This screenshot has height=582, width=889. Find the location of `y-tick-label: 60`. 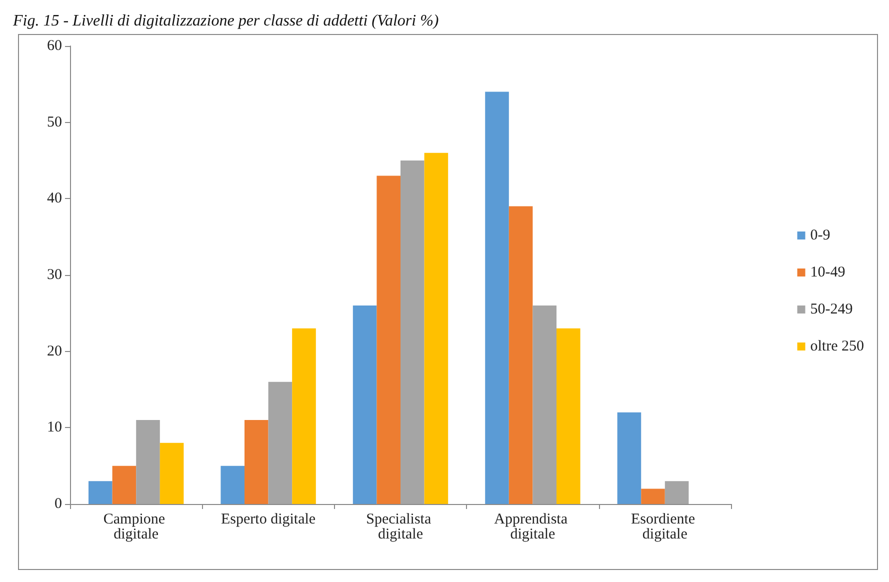

y-tick-label: 60 is located at coordinates (54, 46).